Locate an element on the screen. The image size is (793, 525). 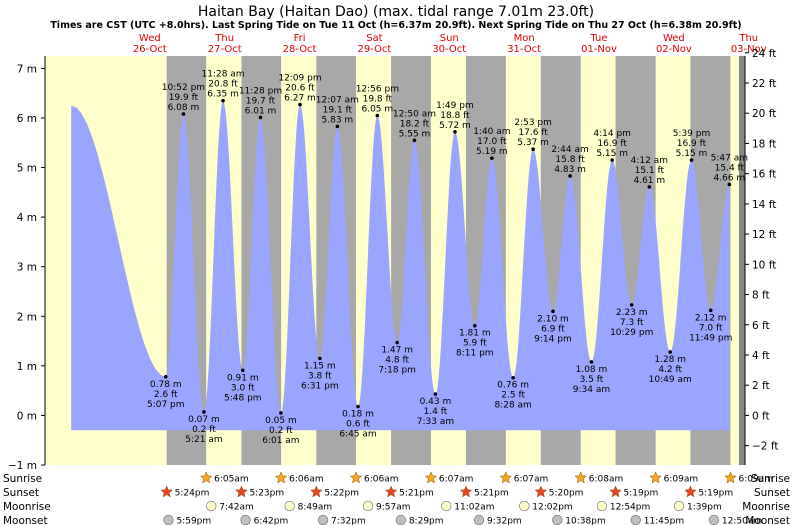
high-tide-label: 6.05 m is located at coordinates (377, 109).